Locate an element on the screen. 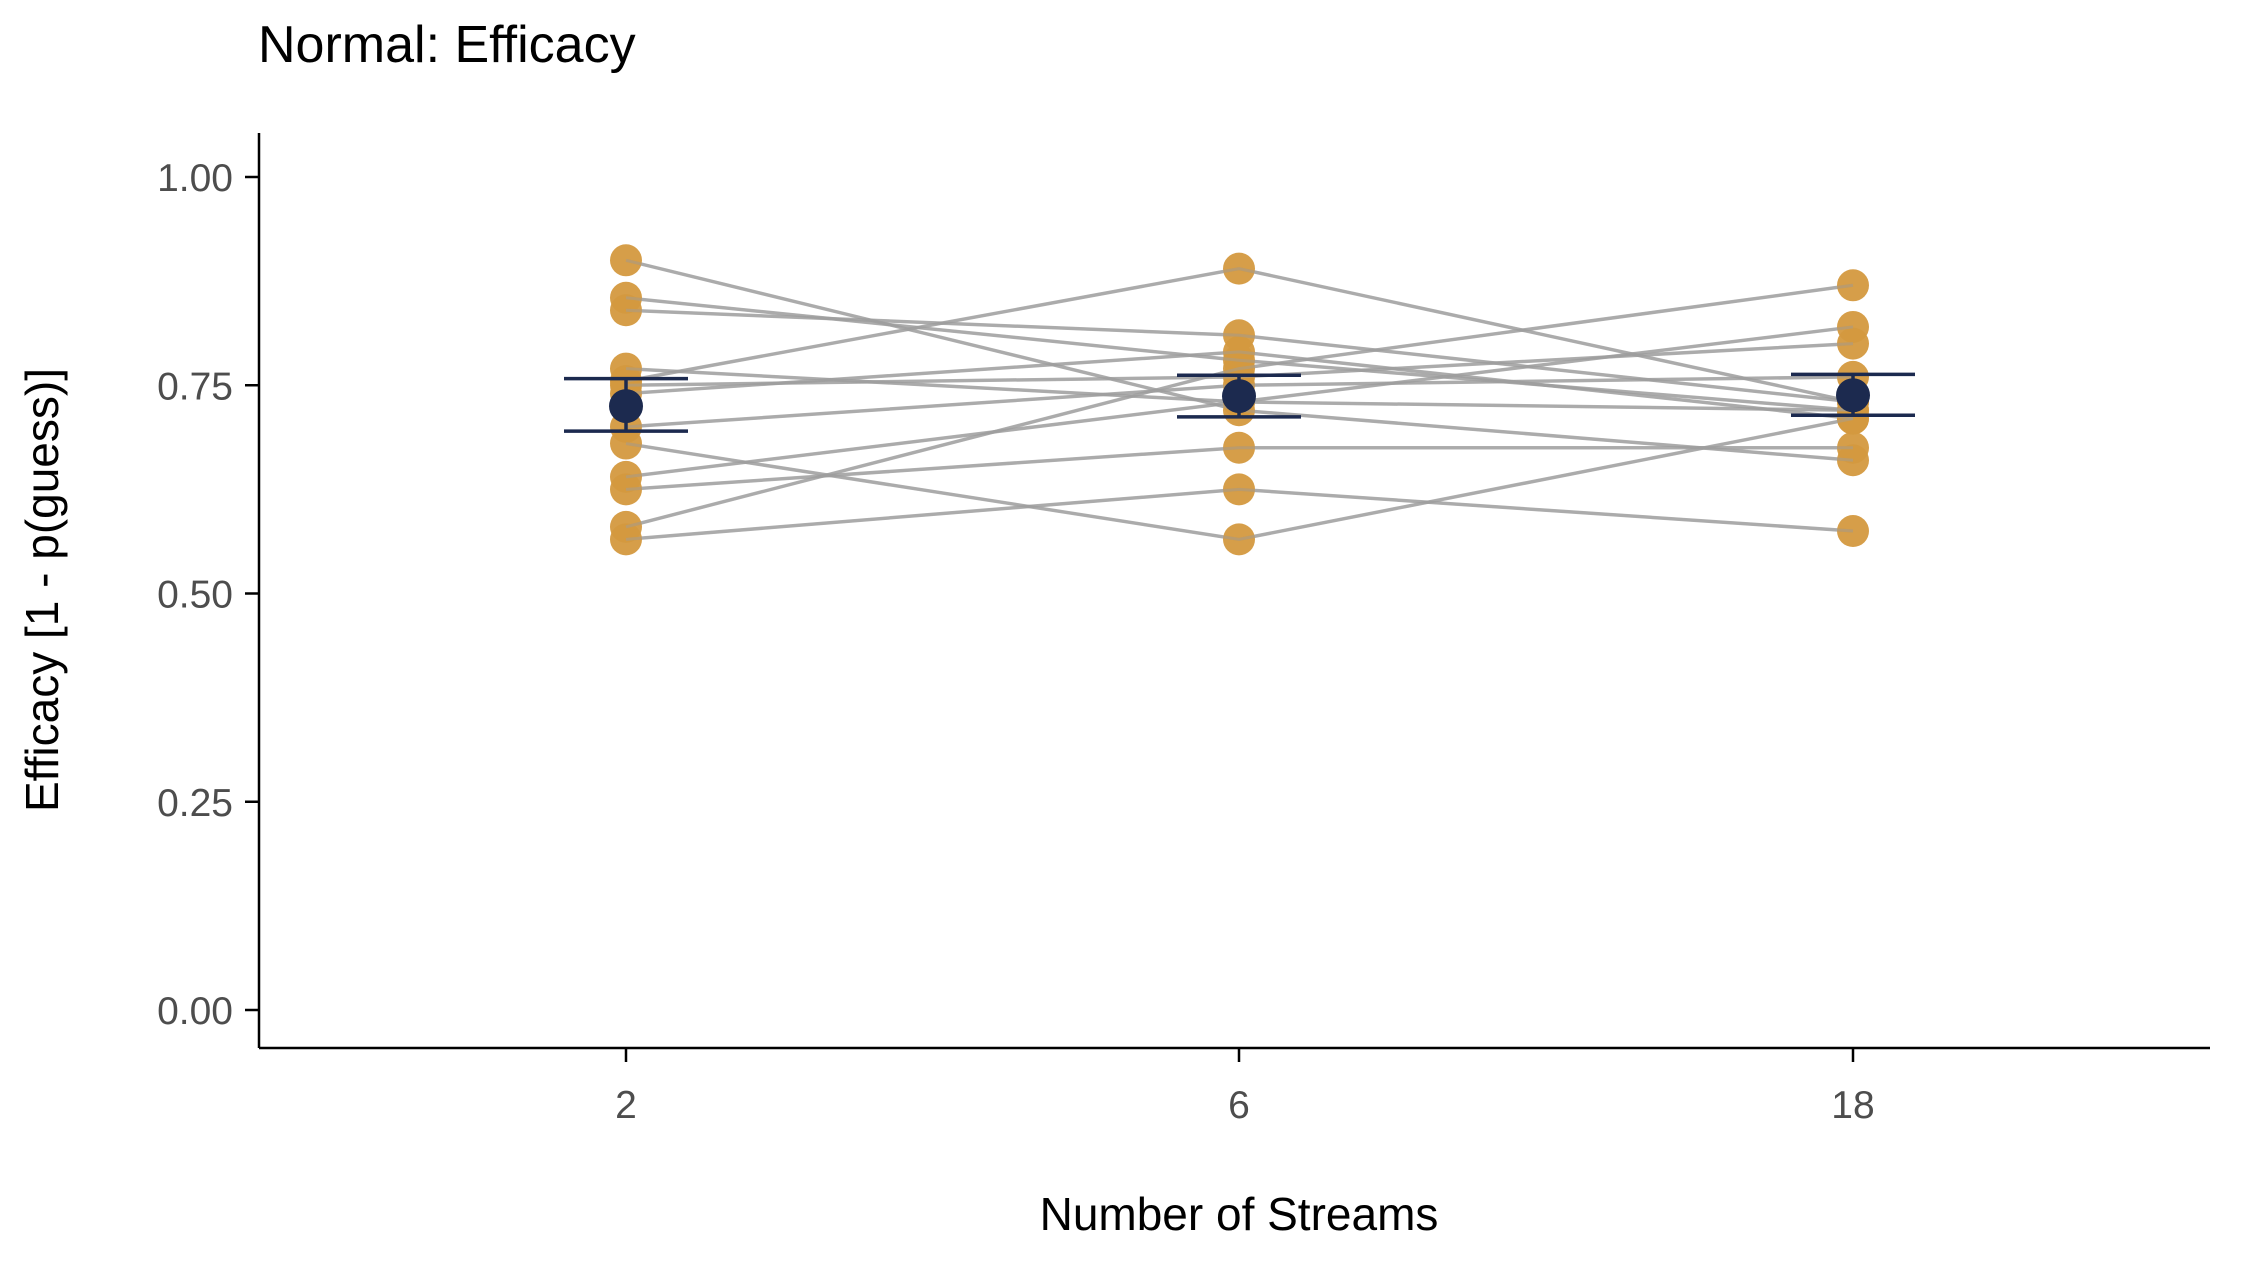 This screenshot has height=1267, width=2244. x-axis-title: Number of Streams is located at coordinates (1239, 1214).